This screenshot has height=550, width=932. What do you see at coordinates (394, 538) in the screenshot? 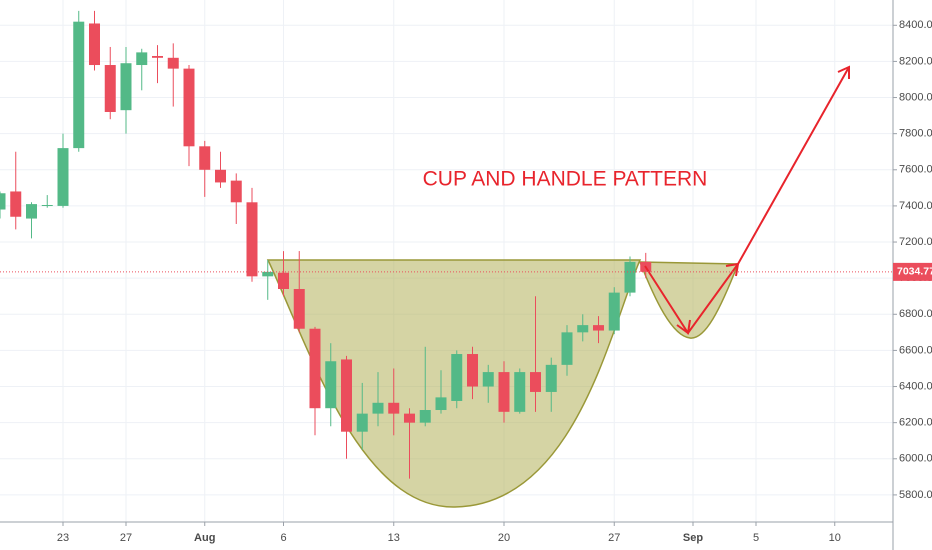
I see `x-tick-label: 13` at bounding box center [394, 538].